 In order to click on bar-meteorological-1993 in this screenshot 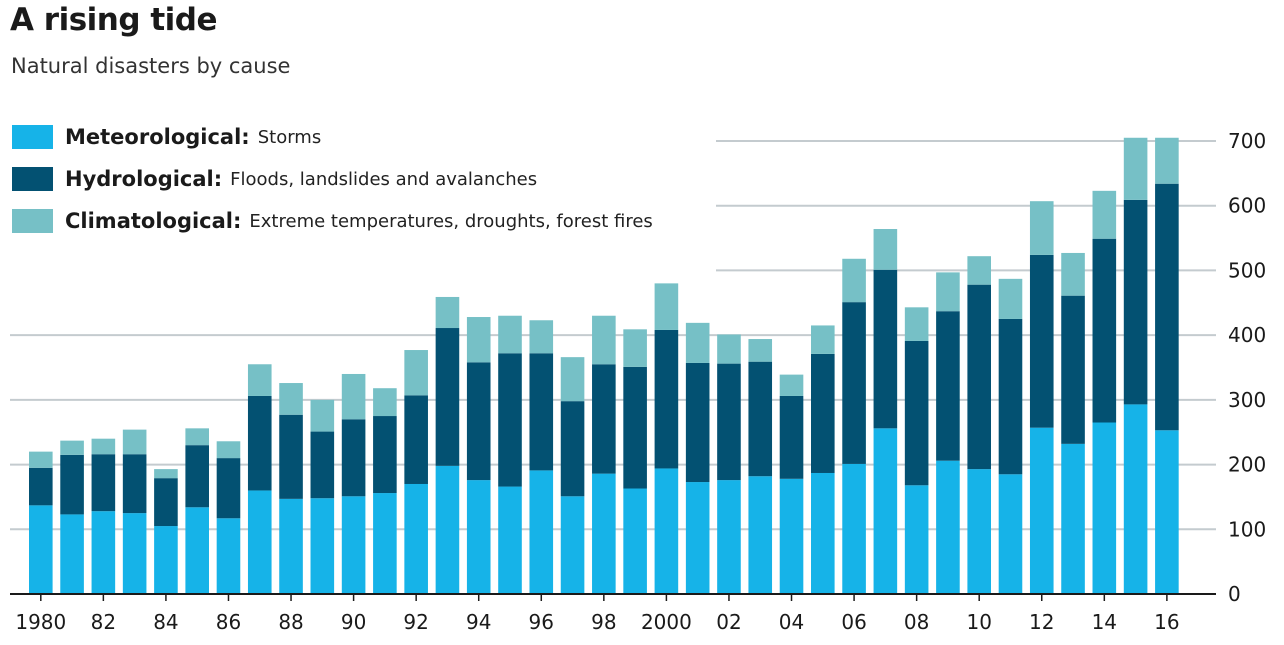, I will do `click(447, 529)`.